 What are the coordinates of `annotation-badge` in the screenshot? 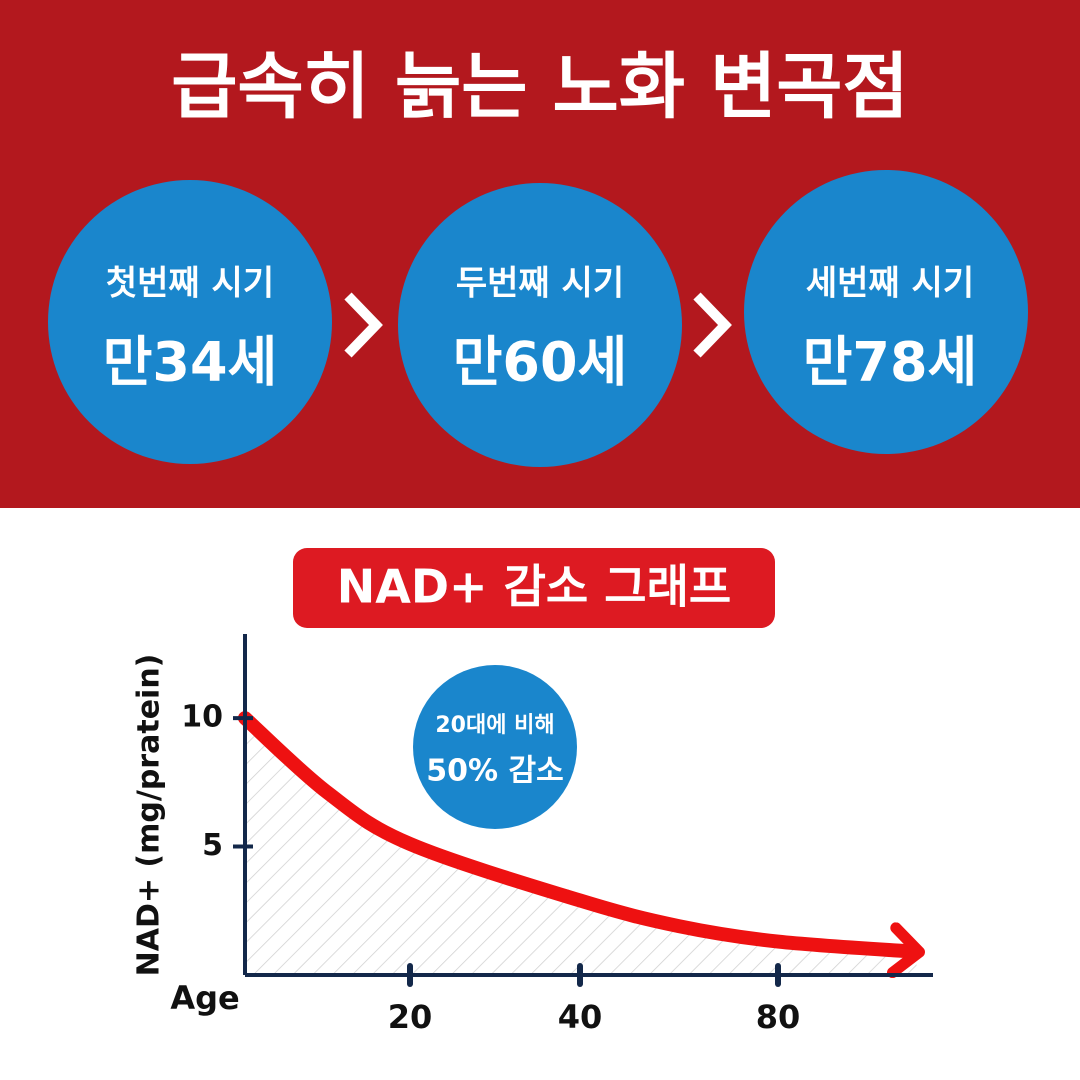 It's located at (495, 747).